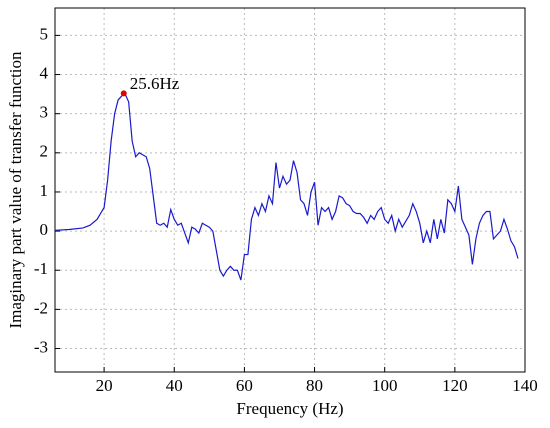 The width and height of the screenshot is (550, 428). Describe the element at coordinates (44, 33) in the screenshot. I see `y-tick-label: 5` at that location.